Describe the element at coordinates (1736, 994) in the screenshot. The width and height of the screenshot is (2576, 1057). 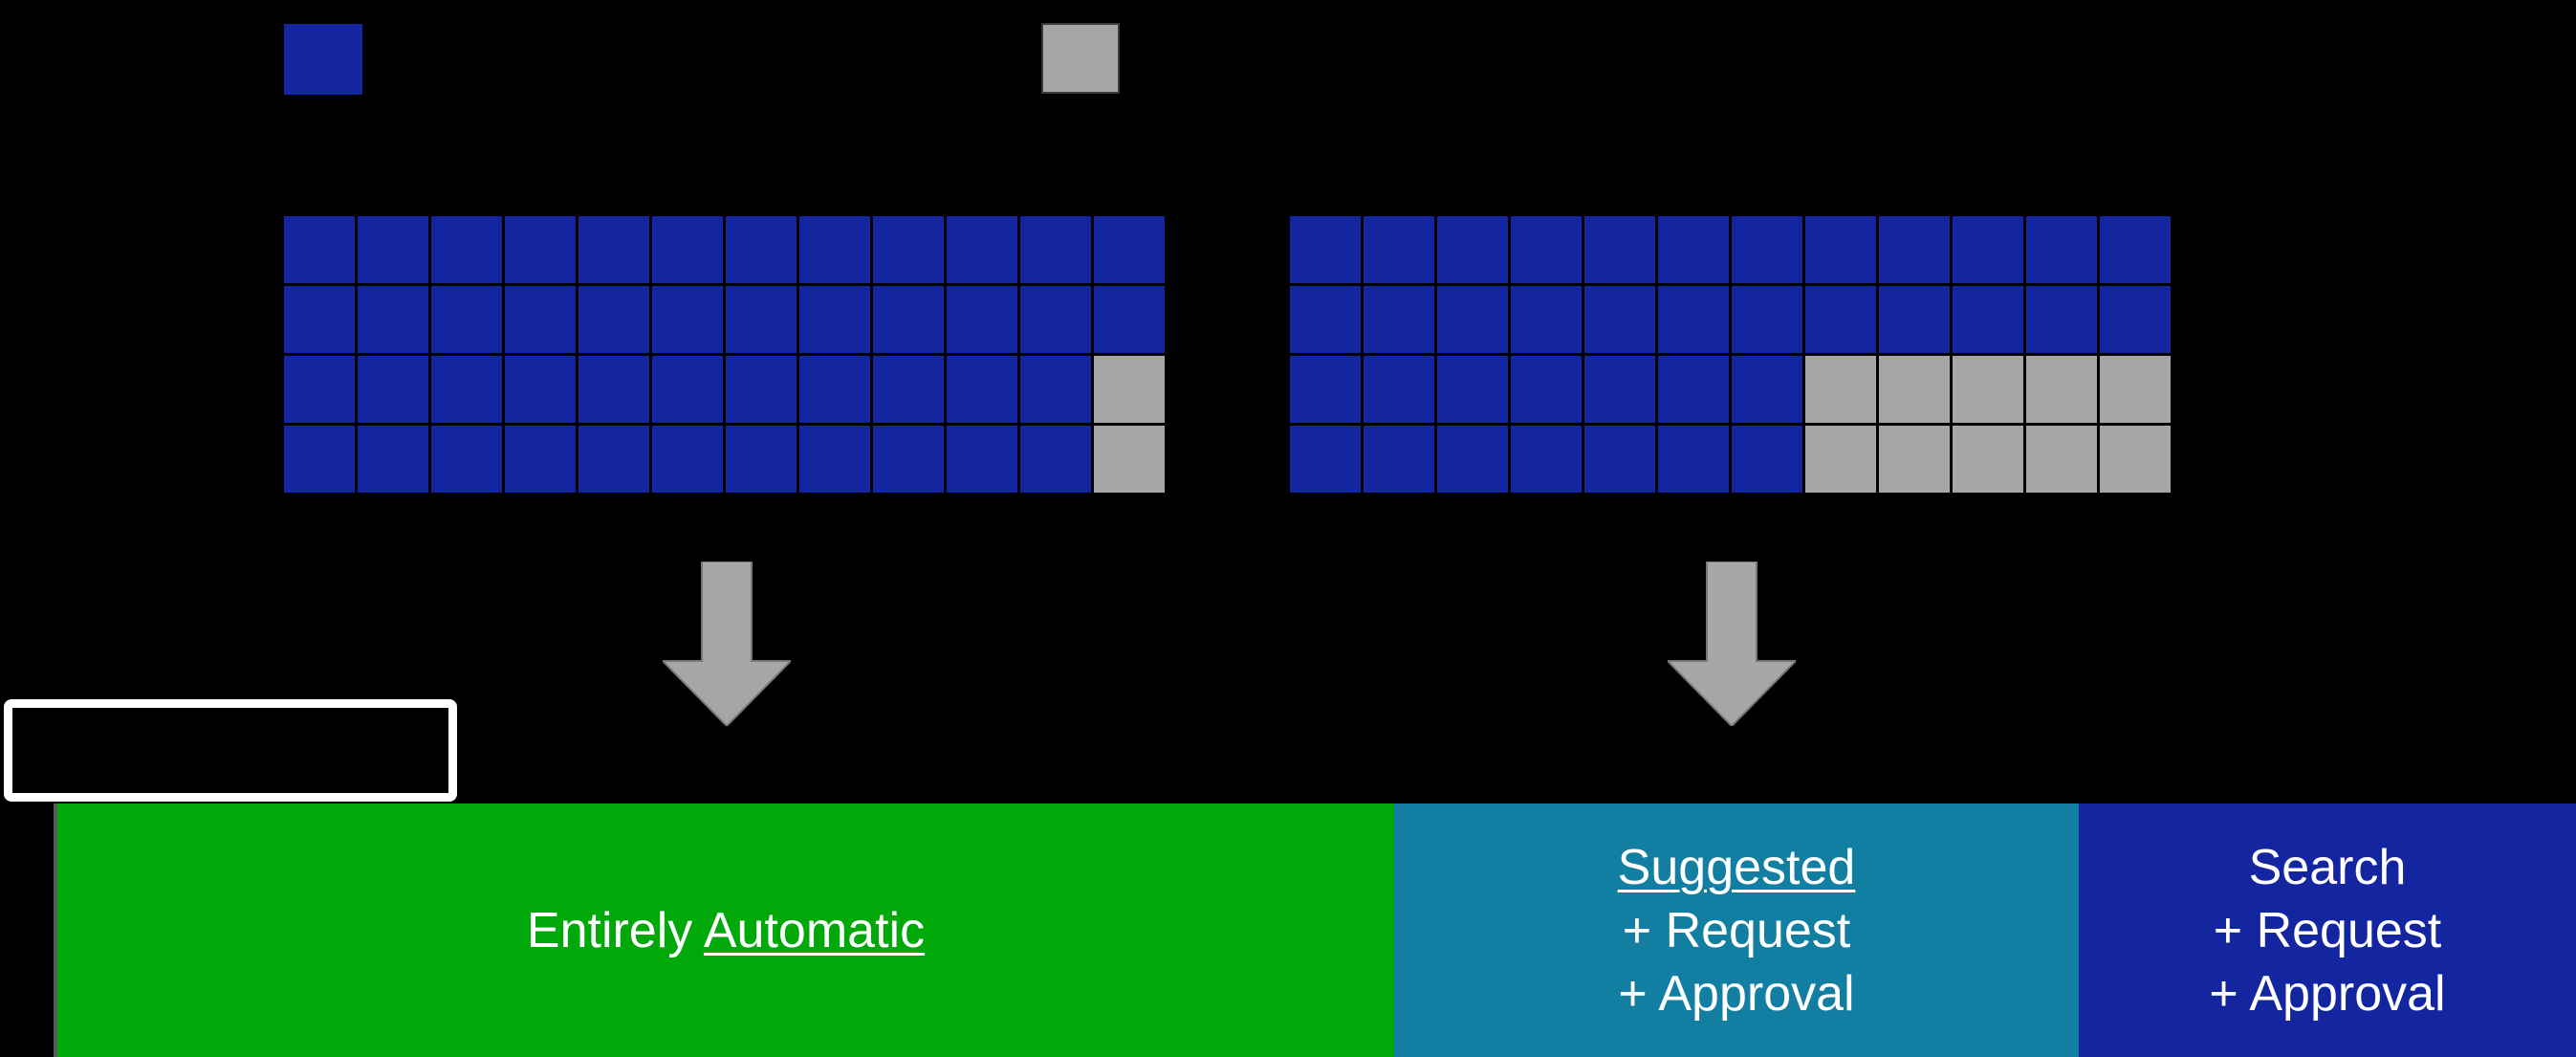
I see `band-suggested-approval: + Approval` at that location.